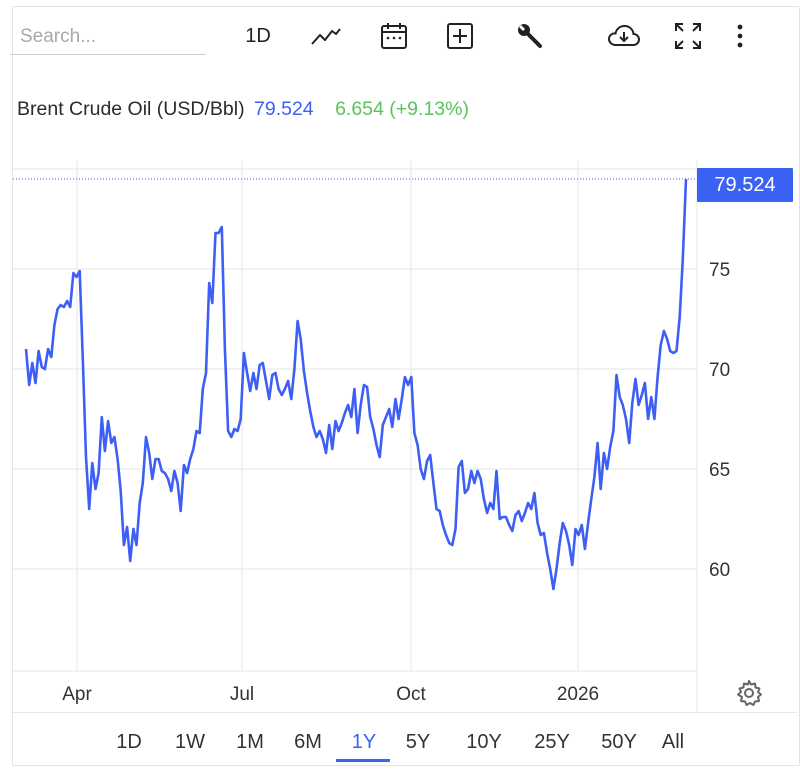 Image resolution: width=800 pixels, height=770 pixels. Describe the element at coordinates (719, 570) in the screenshot. I see `y-tick-label: 60` at that location.